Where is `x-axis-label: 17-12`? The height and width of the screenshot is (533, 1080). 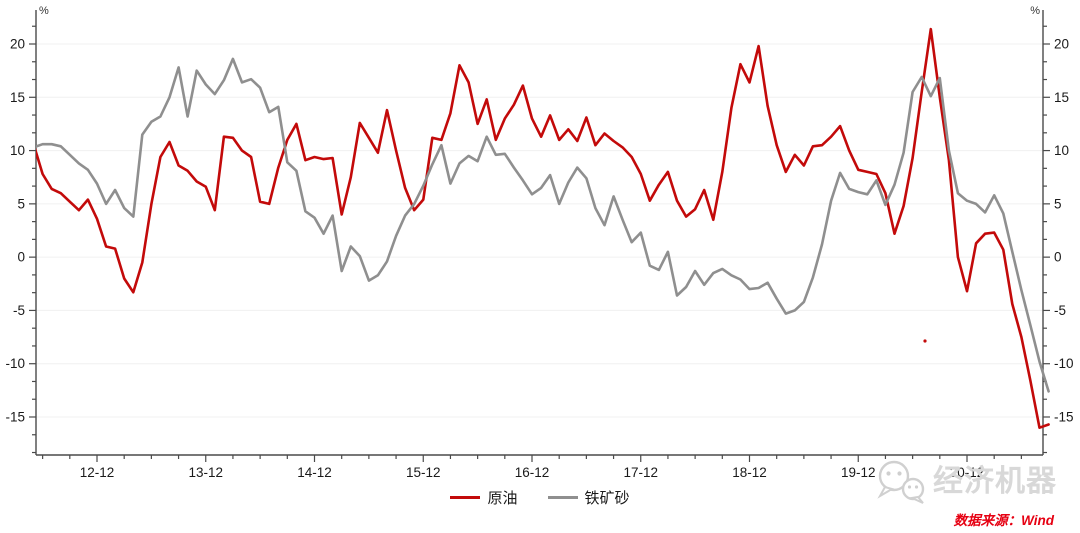 x-axis-label: 17-12 is located at coordinates (640, 472).